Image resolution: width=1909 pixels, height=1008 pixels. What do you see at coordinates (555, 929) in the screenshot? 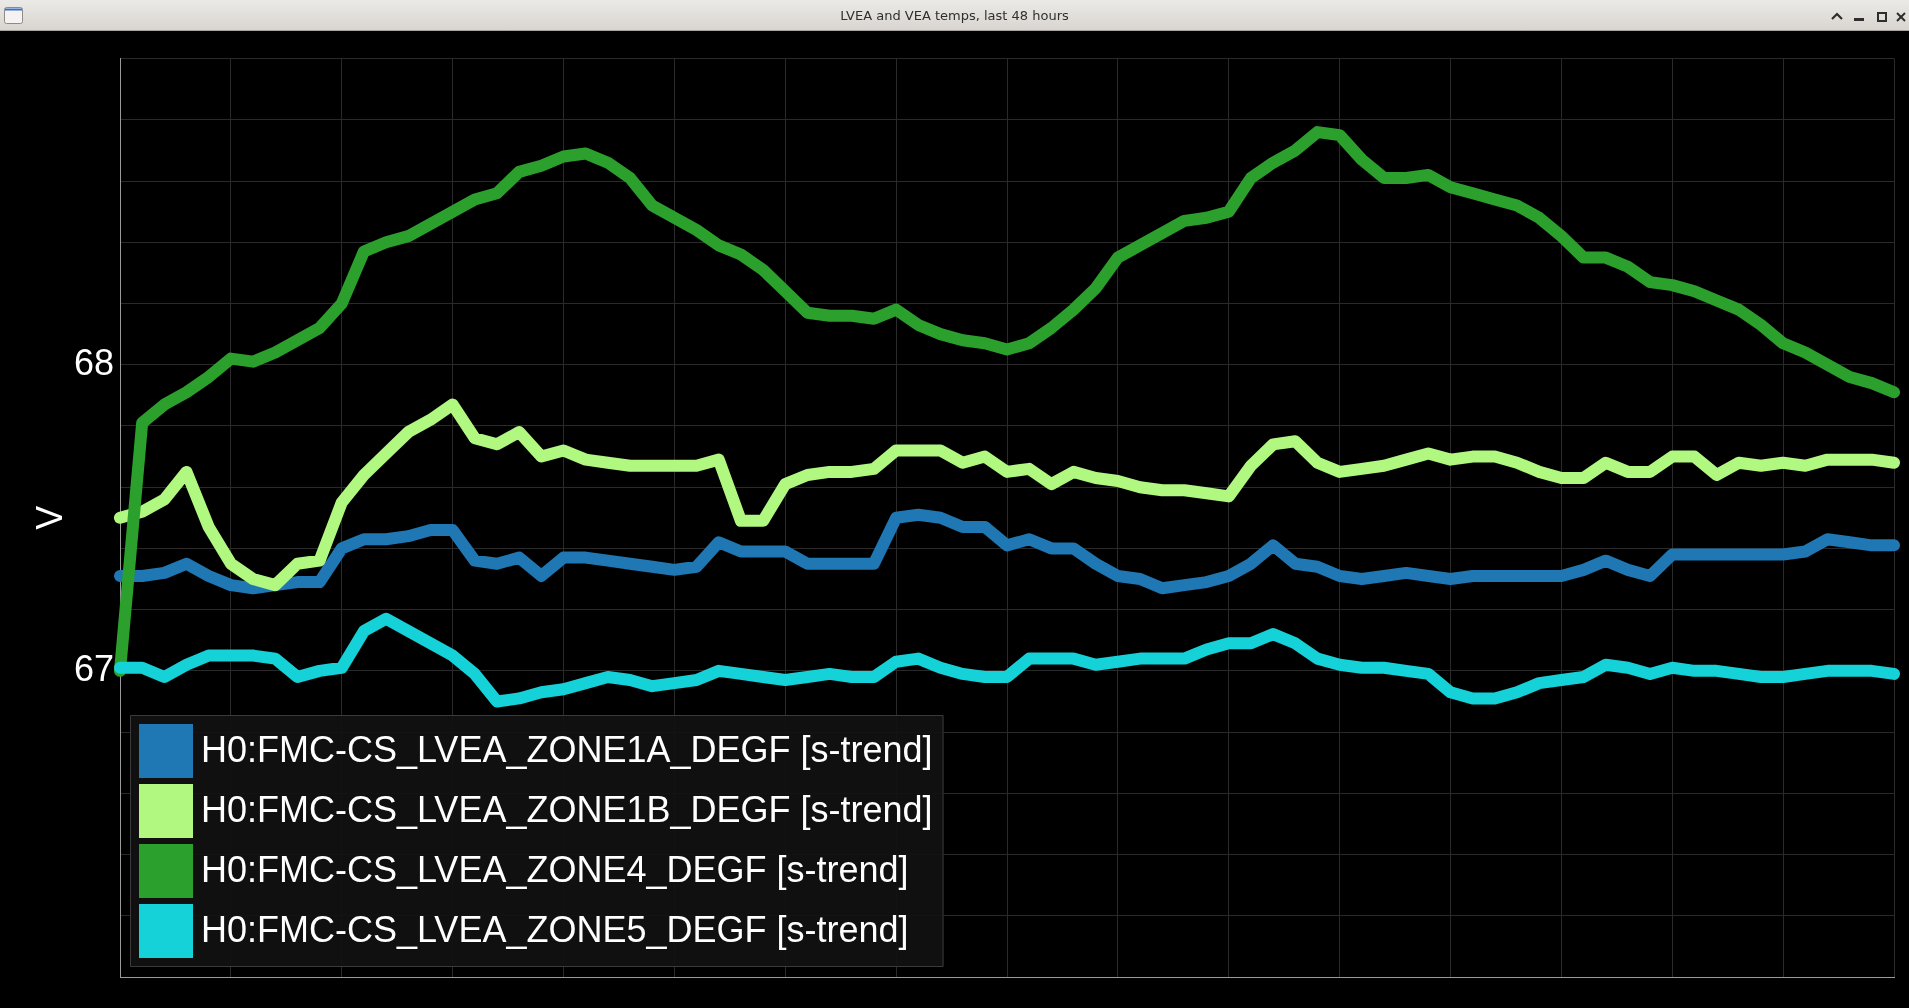
I see `legend-label: H0:FMC-CS_LVEA_ZONE5_DEGF [s-trend]` at bounding box center [555, 929].